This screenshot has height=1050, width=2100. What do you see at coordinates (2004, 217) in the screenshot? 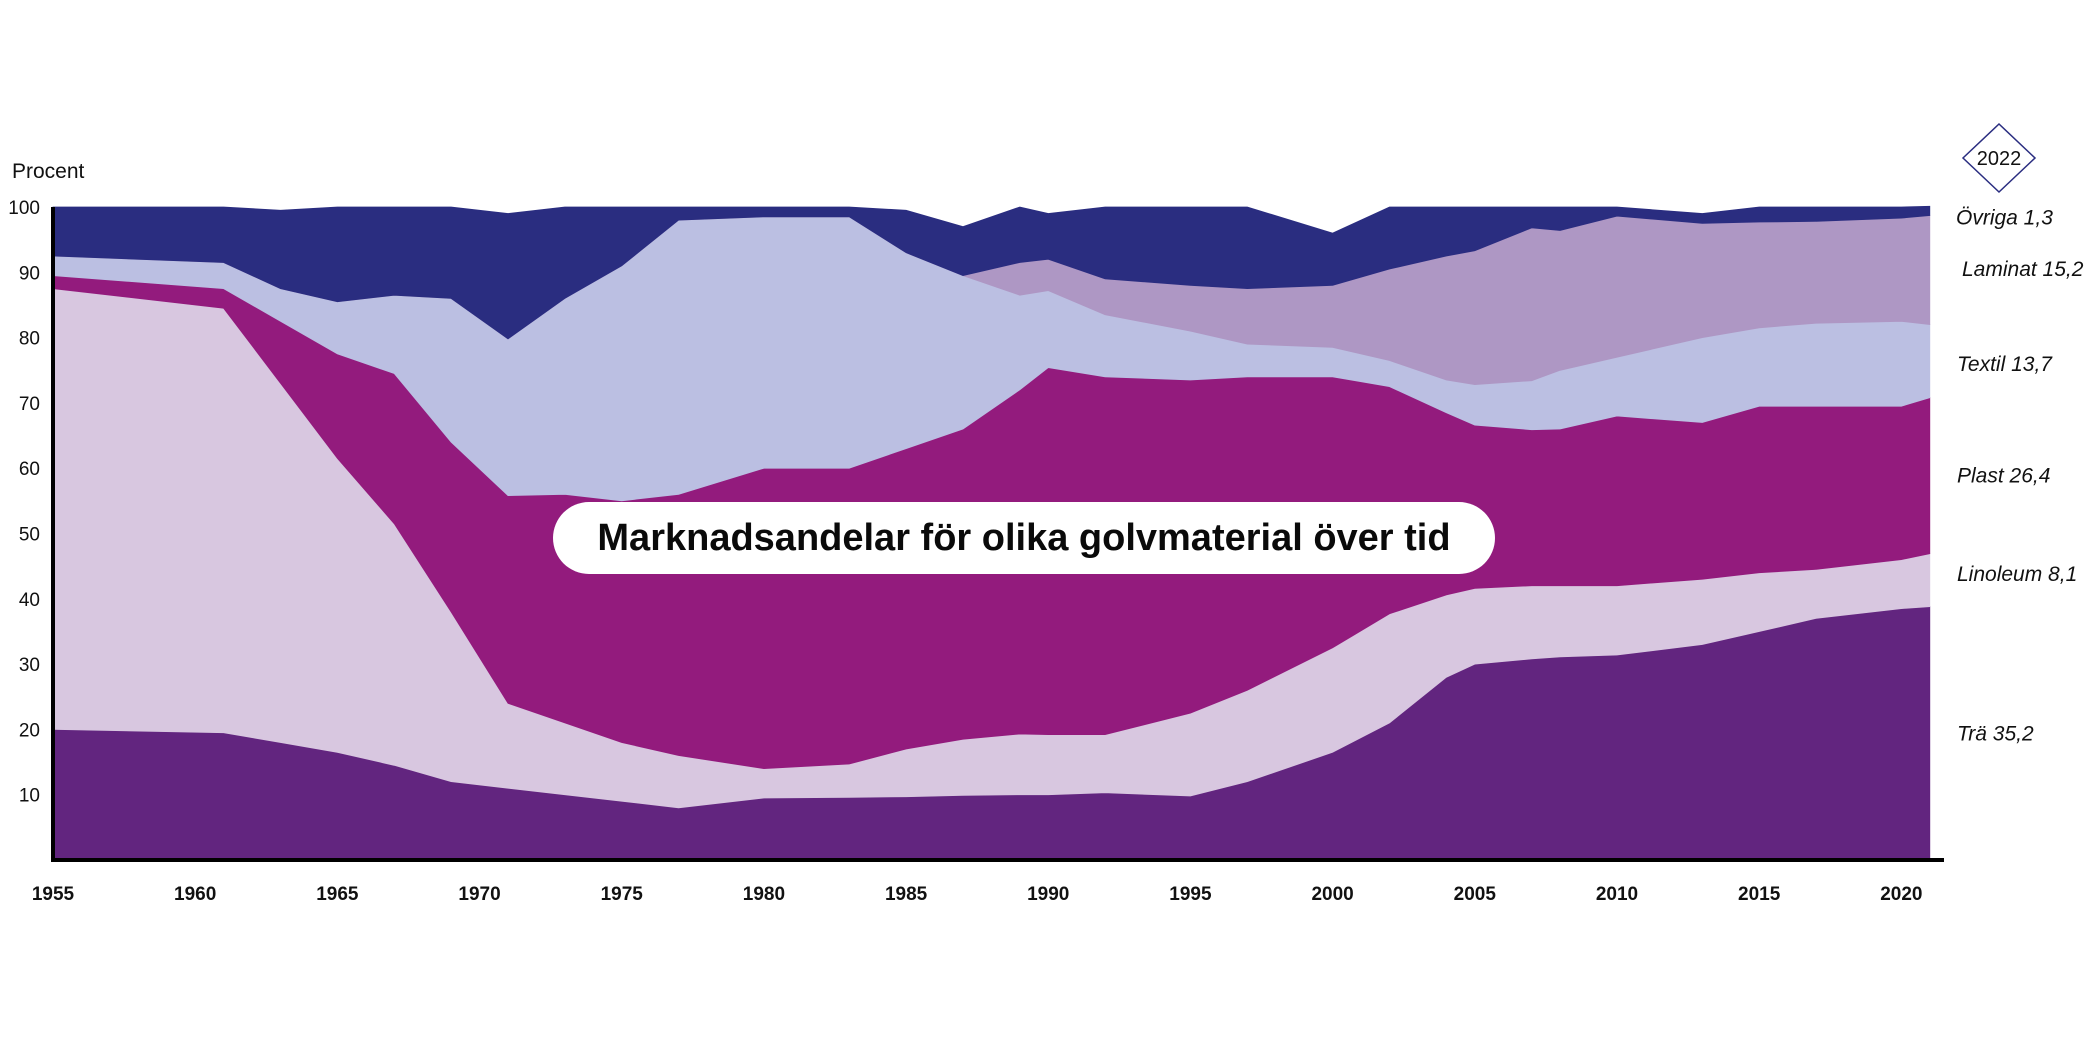
I see `series-label-5: Övriga 1,3` at bounding box center [2004, 217].